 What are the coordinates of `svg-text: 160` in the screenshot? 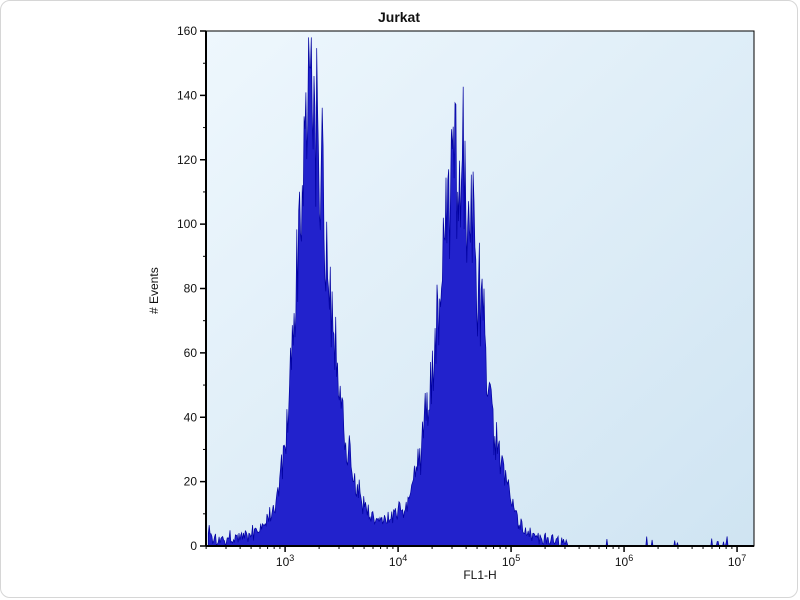 It's located at (187, 31).